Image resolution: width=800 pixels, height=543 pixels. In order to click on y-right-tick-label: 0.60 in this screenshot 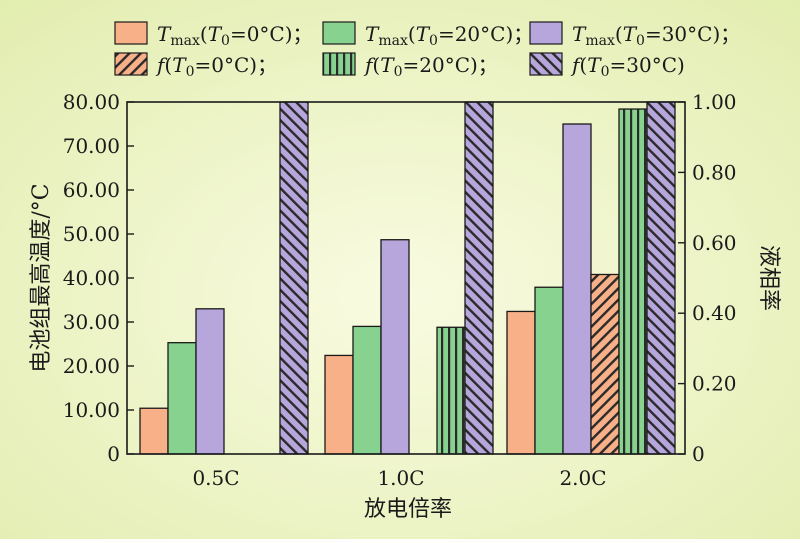, I will do `click(714, 243)`.